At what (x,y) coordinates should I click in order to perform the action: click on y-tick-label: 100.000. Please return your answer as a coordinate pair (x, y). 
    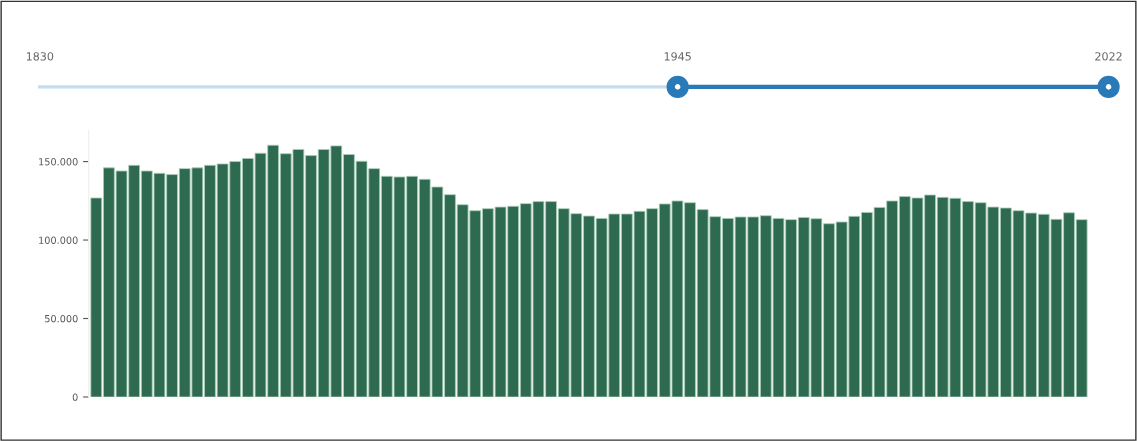
    Looking at the image, I should click on (58, 240).